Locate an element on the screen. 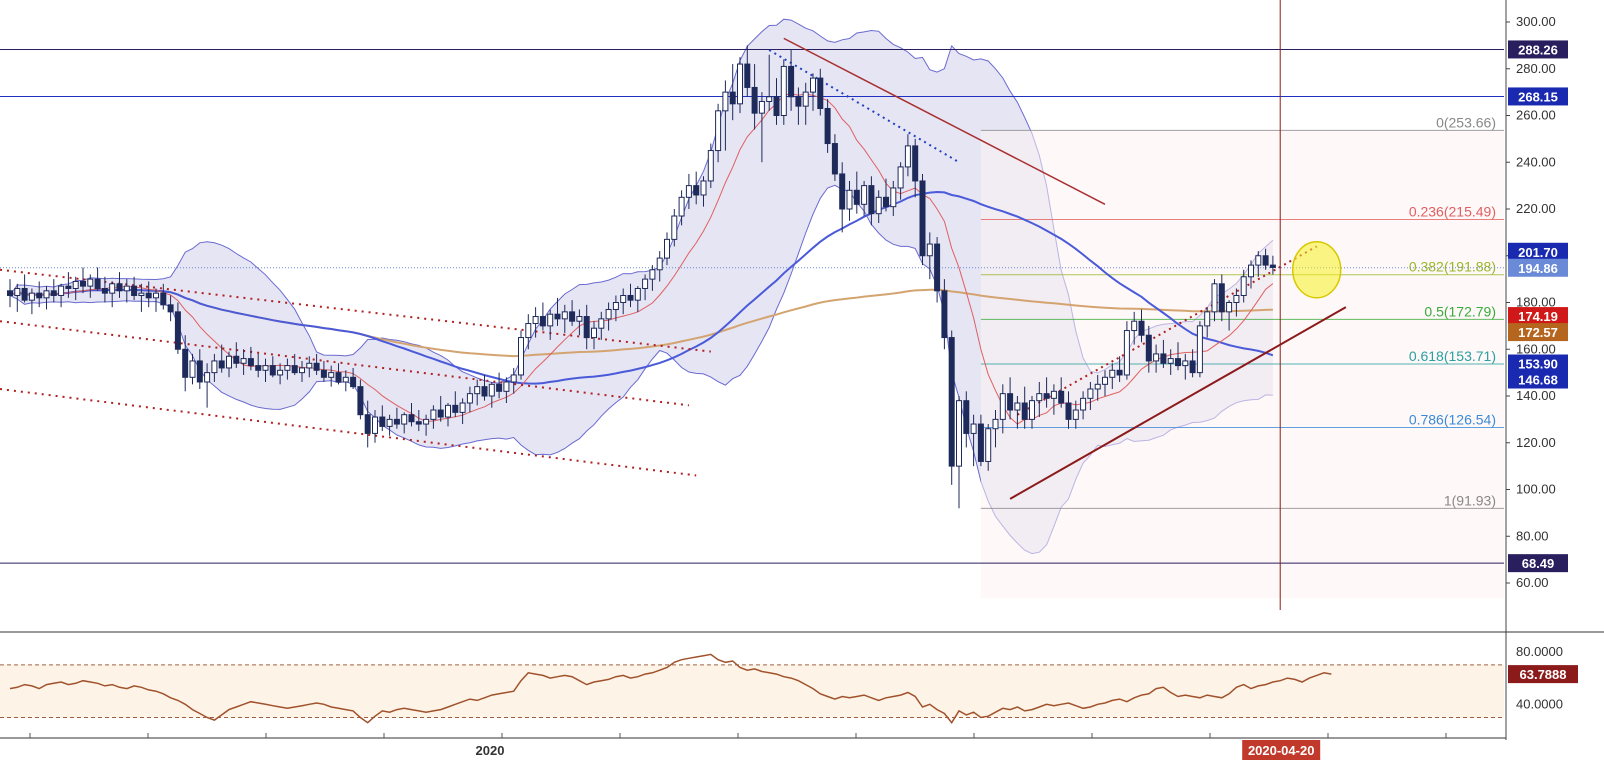 The image size is (1604, 760). price-tag-label: 201.70 is located at coordinates (1538, 252).